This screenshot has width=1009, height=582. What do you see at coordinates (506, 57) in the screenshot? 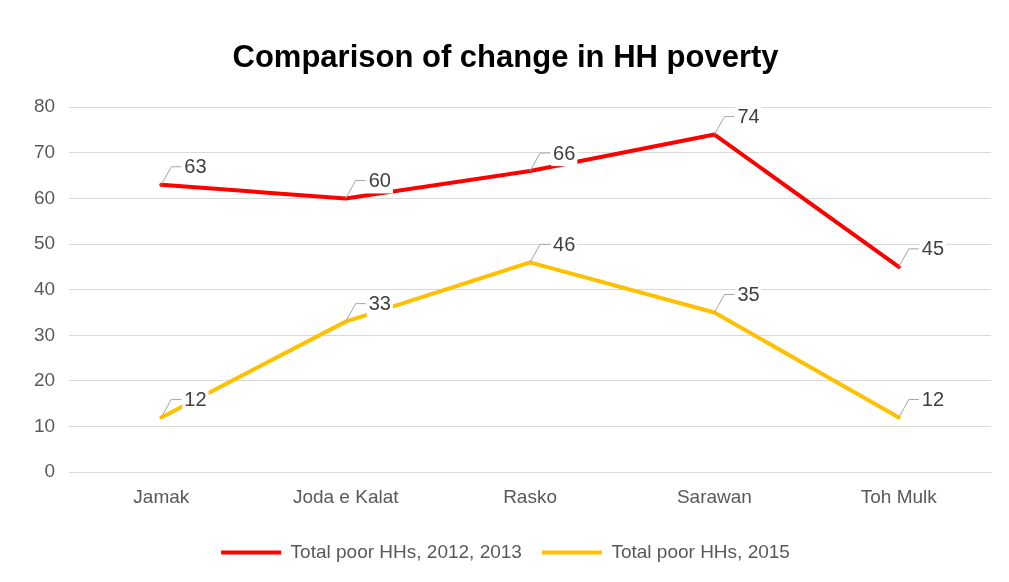
I see `chart-title: Comparison of change in HH poverty` at bounding box center [506, 57].